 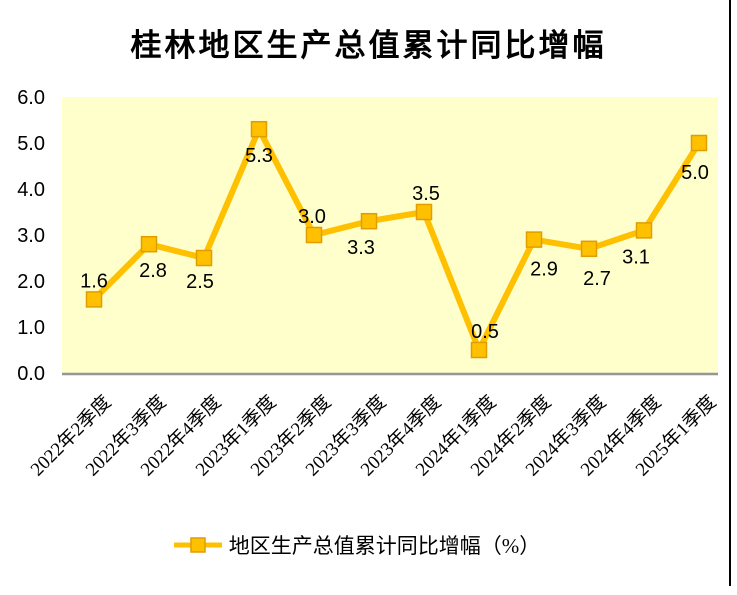 I want to click on right-border, so click(x=730, y=293).